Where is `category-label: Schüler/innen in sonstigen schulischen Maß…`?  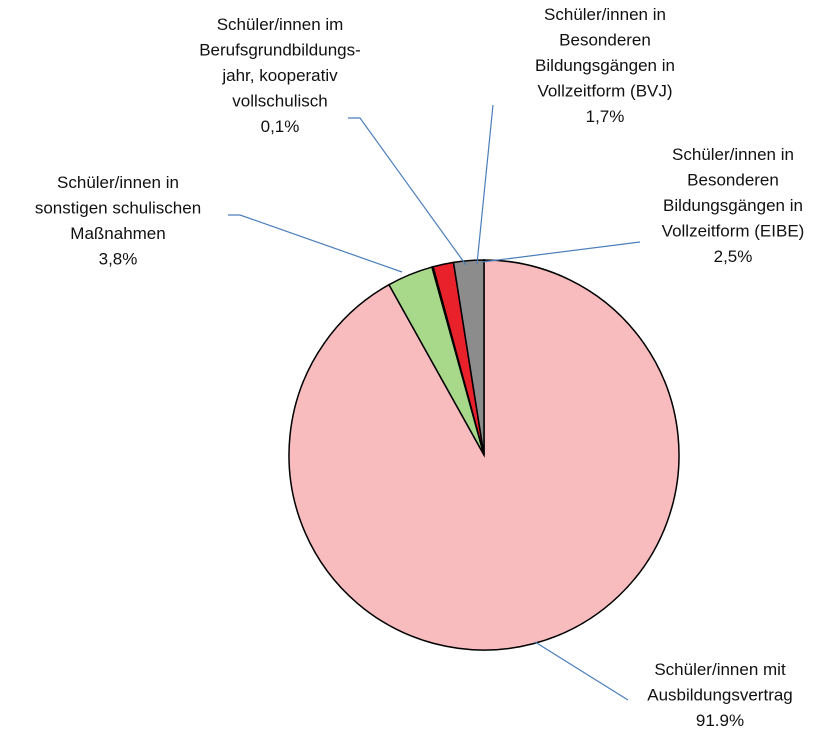 category-label: Schüler/innen in sonstigen schulischen Maß… is located at coordinates (118, 208).